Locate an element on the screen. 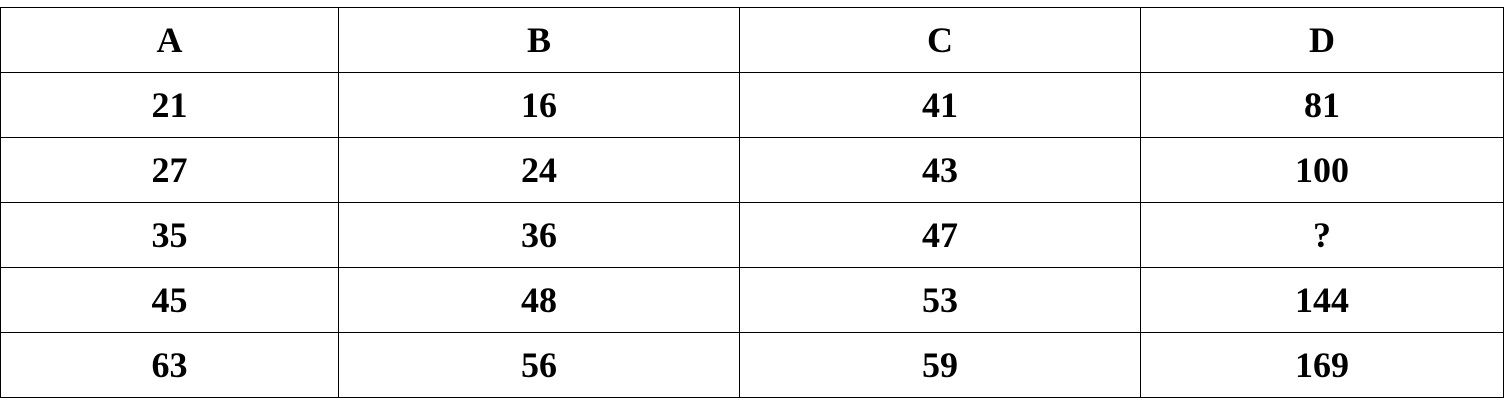 The image size is (1505, 410). table-cell: 45 is located at coordinates (169, 300).